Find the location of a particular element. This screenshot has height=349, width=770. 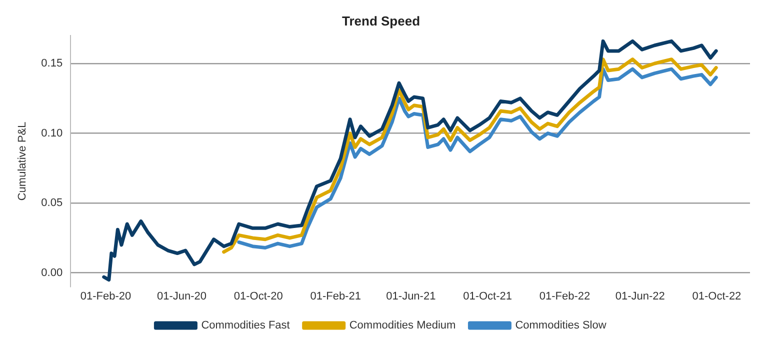

y-tick-label: 0.10 is located at coordinates (52, 133).